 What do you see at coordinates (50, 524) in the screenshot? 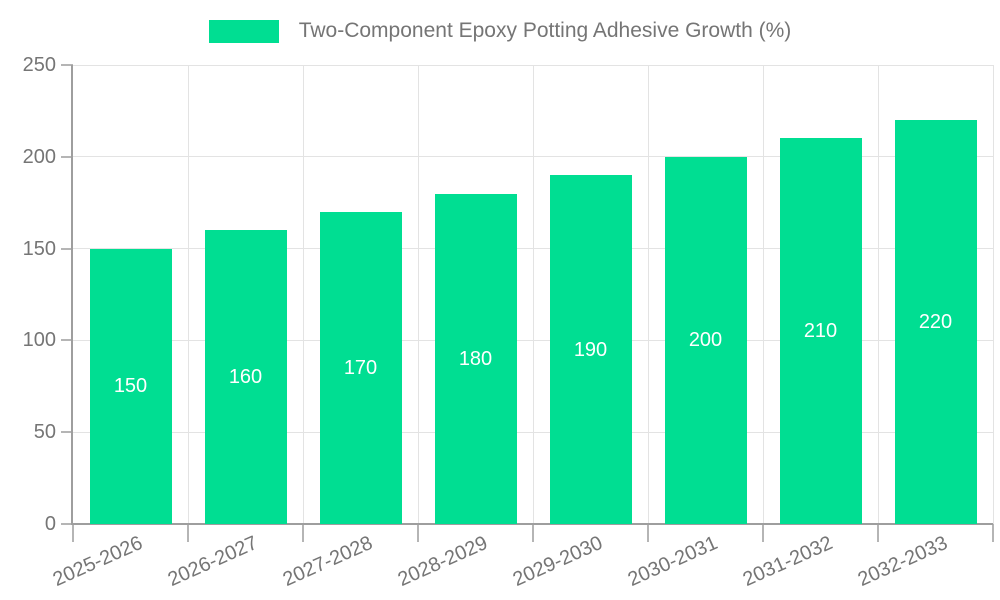
I see `y-tick-label: 0` at bounding box center [50, 524].